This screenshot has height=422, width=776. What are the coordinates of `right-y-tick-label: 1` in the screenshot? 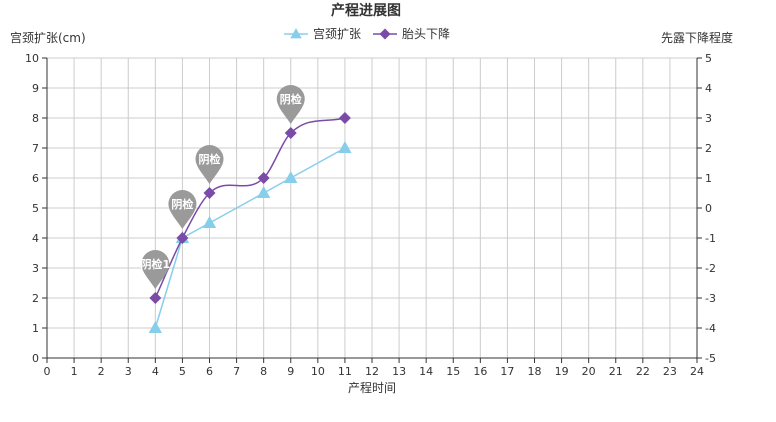 It's located at (708, 178).